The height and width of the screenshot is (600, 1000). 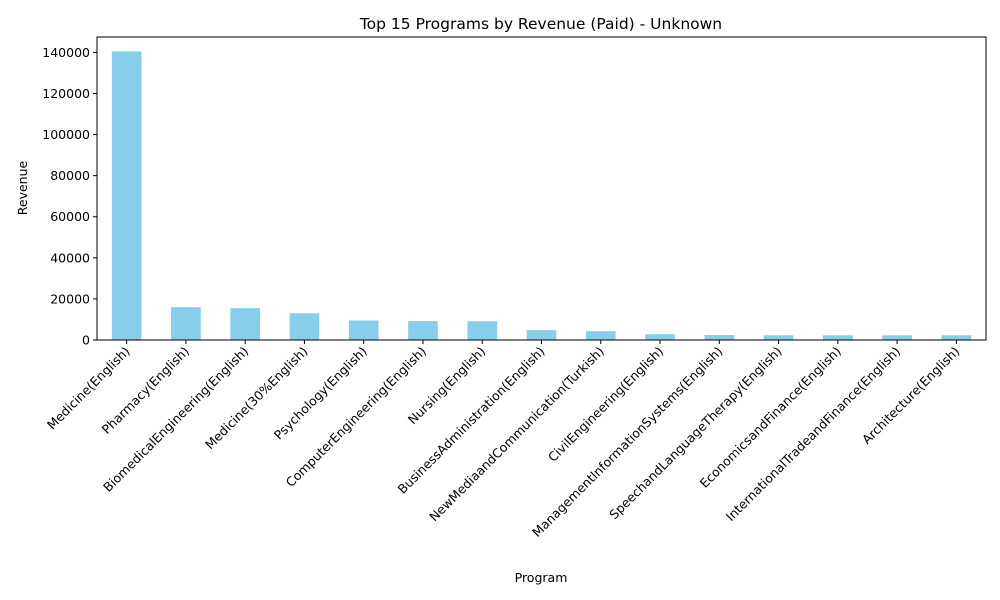 I want to click on x-tick-label: Architecture(English), so click(x=911, y=396).